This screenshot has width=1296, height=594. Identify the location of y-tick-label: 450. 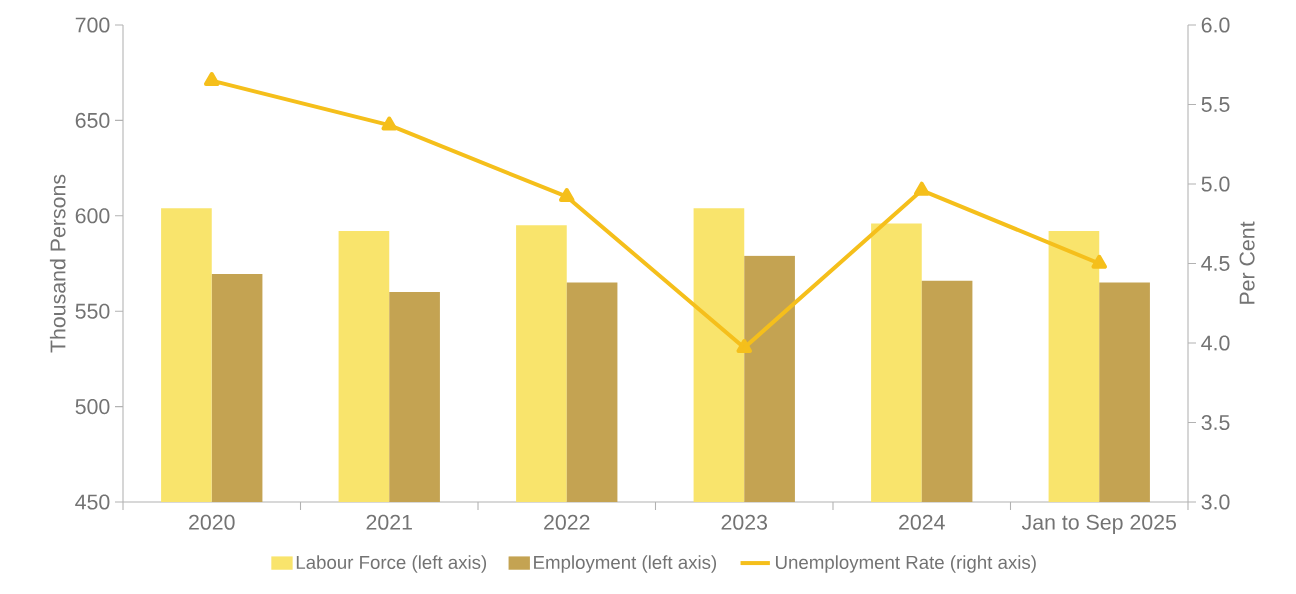
(92, 502).